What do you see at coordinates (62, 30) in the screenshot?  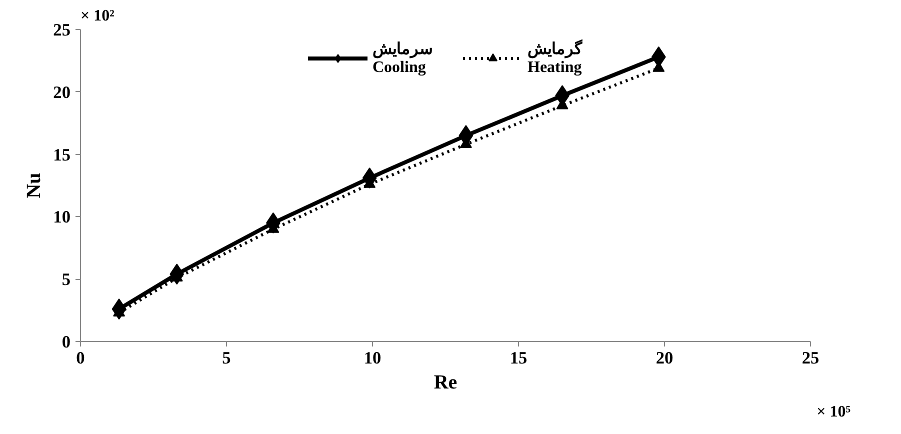 I see `y-tick-label: 25` at bounding box center [62, 30].